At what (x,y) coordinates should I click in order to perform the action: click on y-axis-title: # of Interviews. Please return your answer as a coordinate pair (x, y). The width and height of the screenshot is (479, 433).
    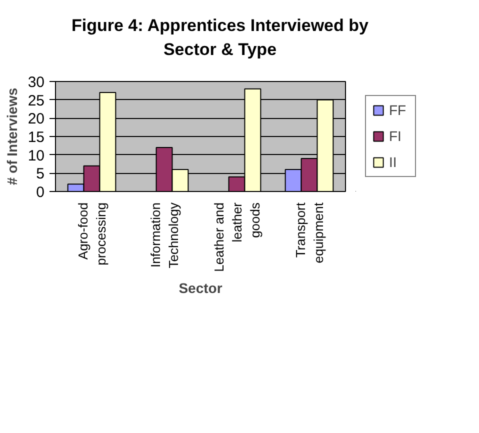
    Looking at the image, I should click on (12, 136).